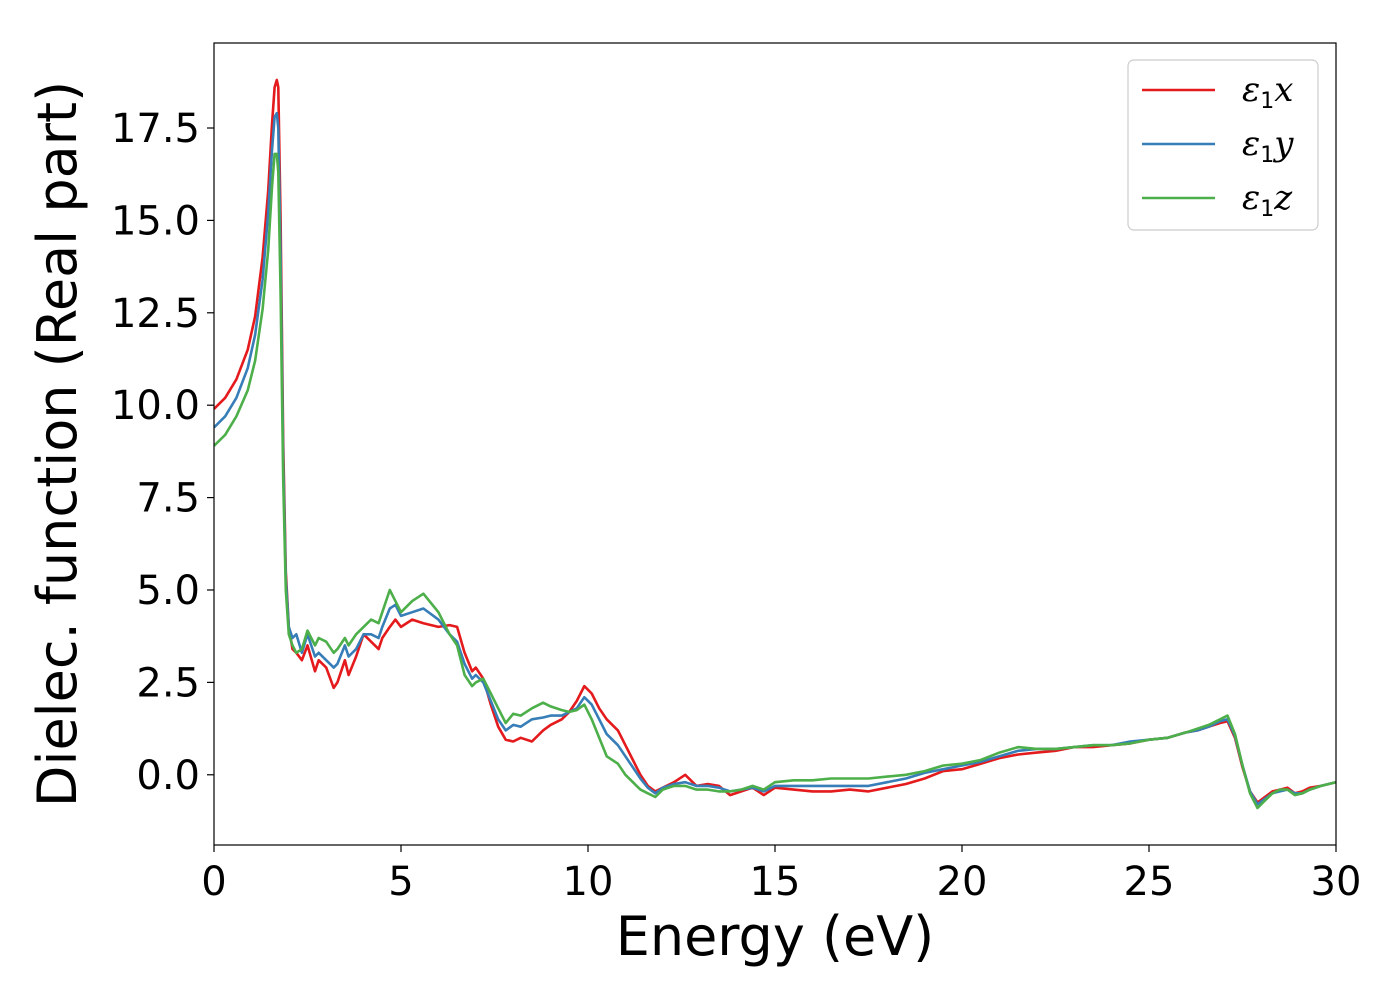 The image size is (1400, 1000). I want to click on y-tick-label: 2.5, so click(168, 683).